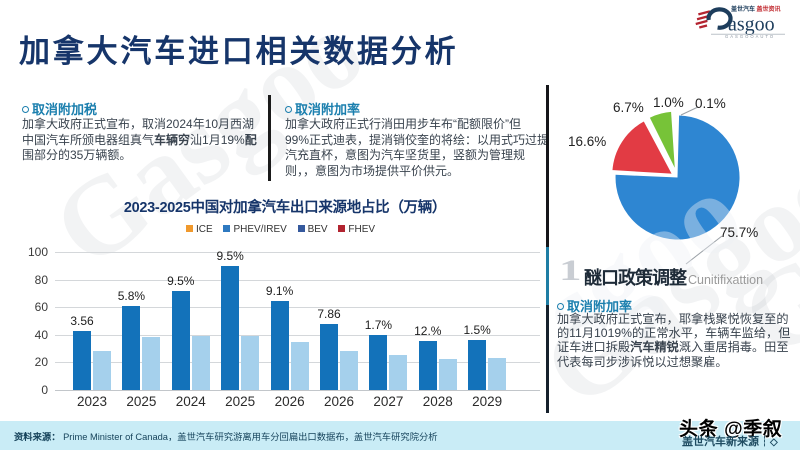  What do you see at coordinates (743, 9) in the screenshot?
I see `svg-text: 盖世汽车` at bounding box center [743, 9].